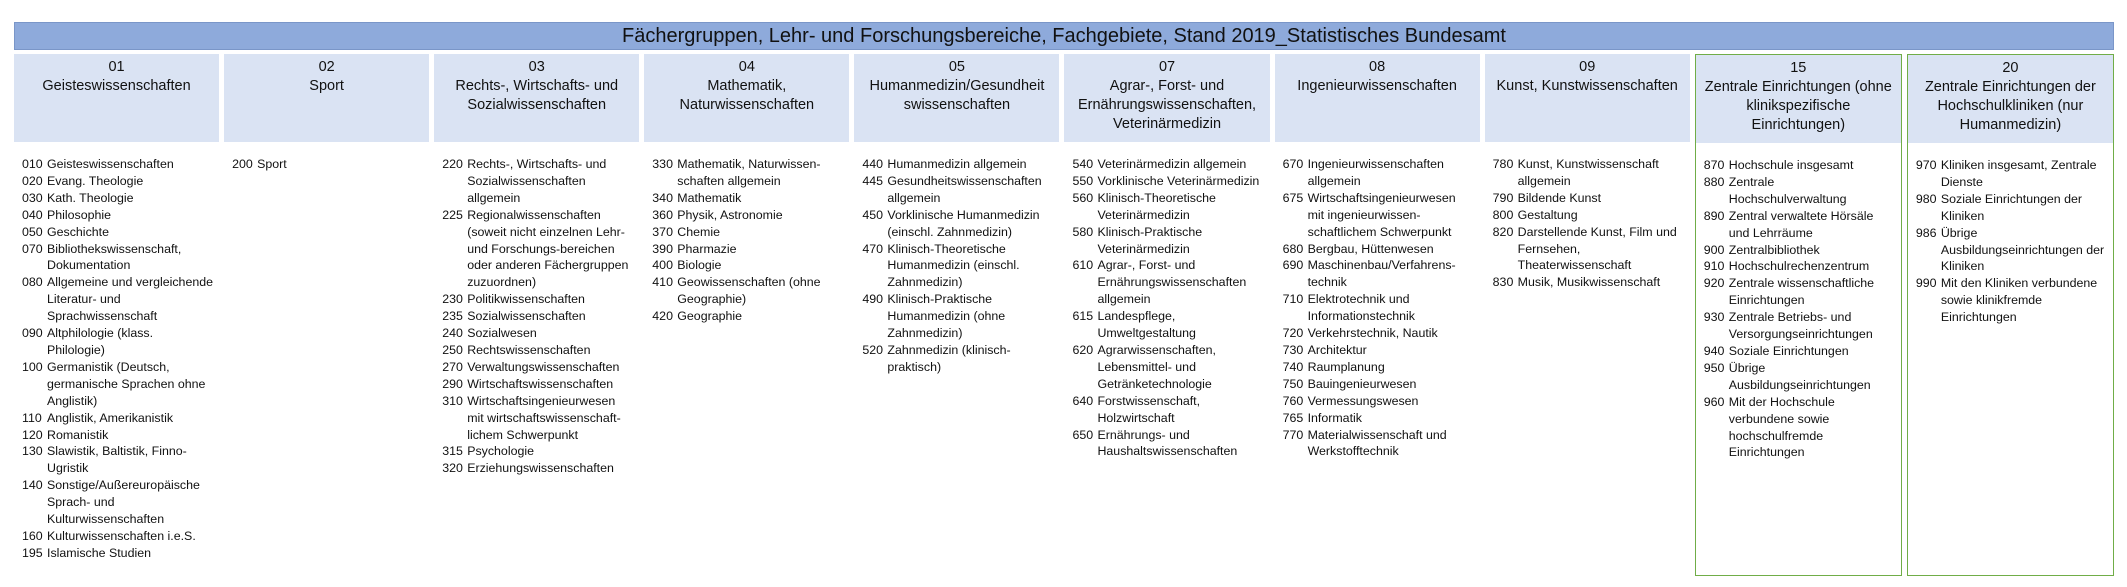 The height and width of the screenshot is (587, 2127). Describe the element at coordinates (1361, 308) in the screenshot. I see `field-label: Elektrotechnik und Informationstechnik` at that location.